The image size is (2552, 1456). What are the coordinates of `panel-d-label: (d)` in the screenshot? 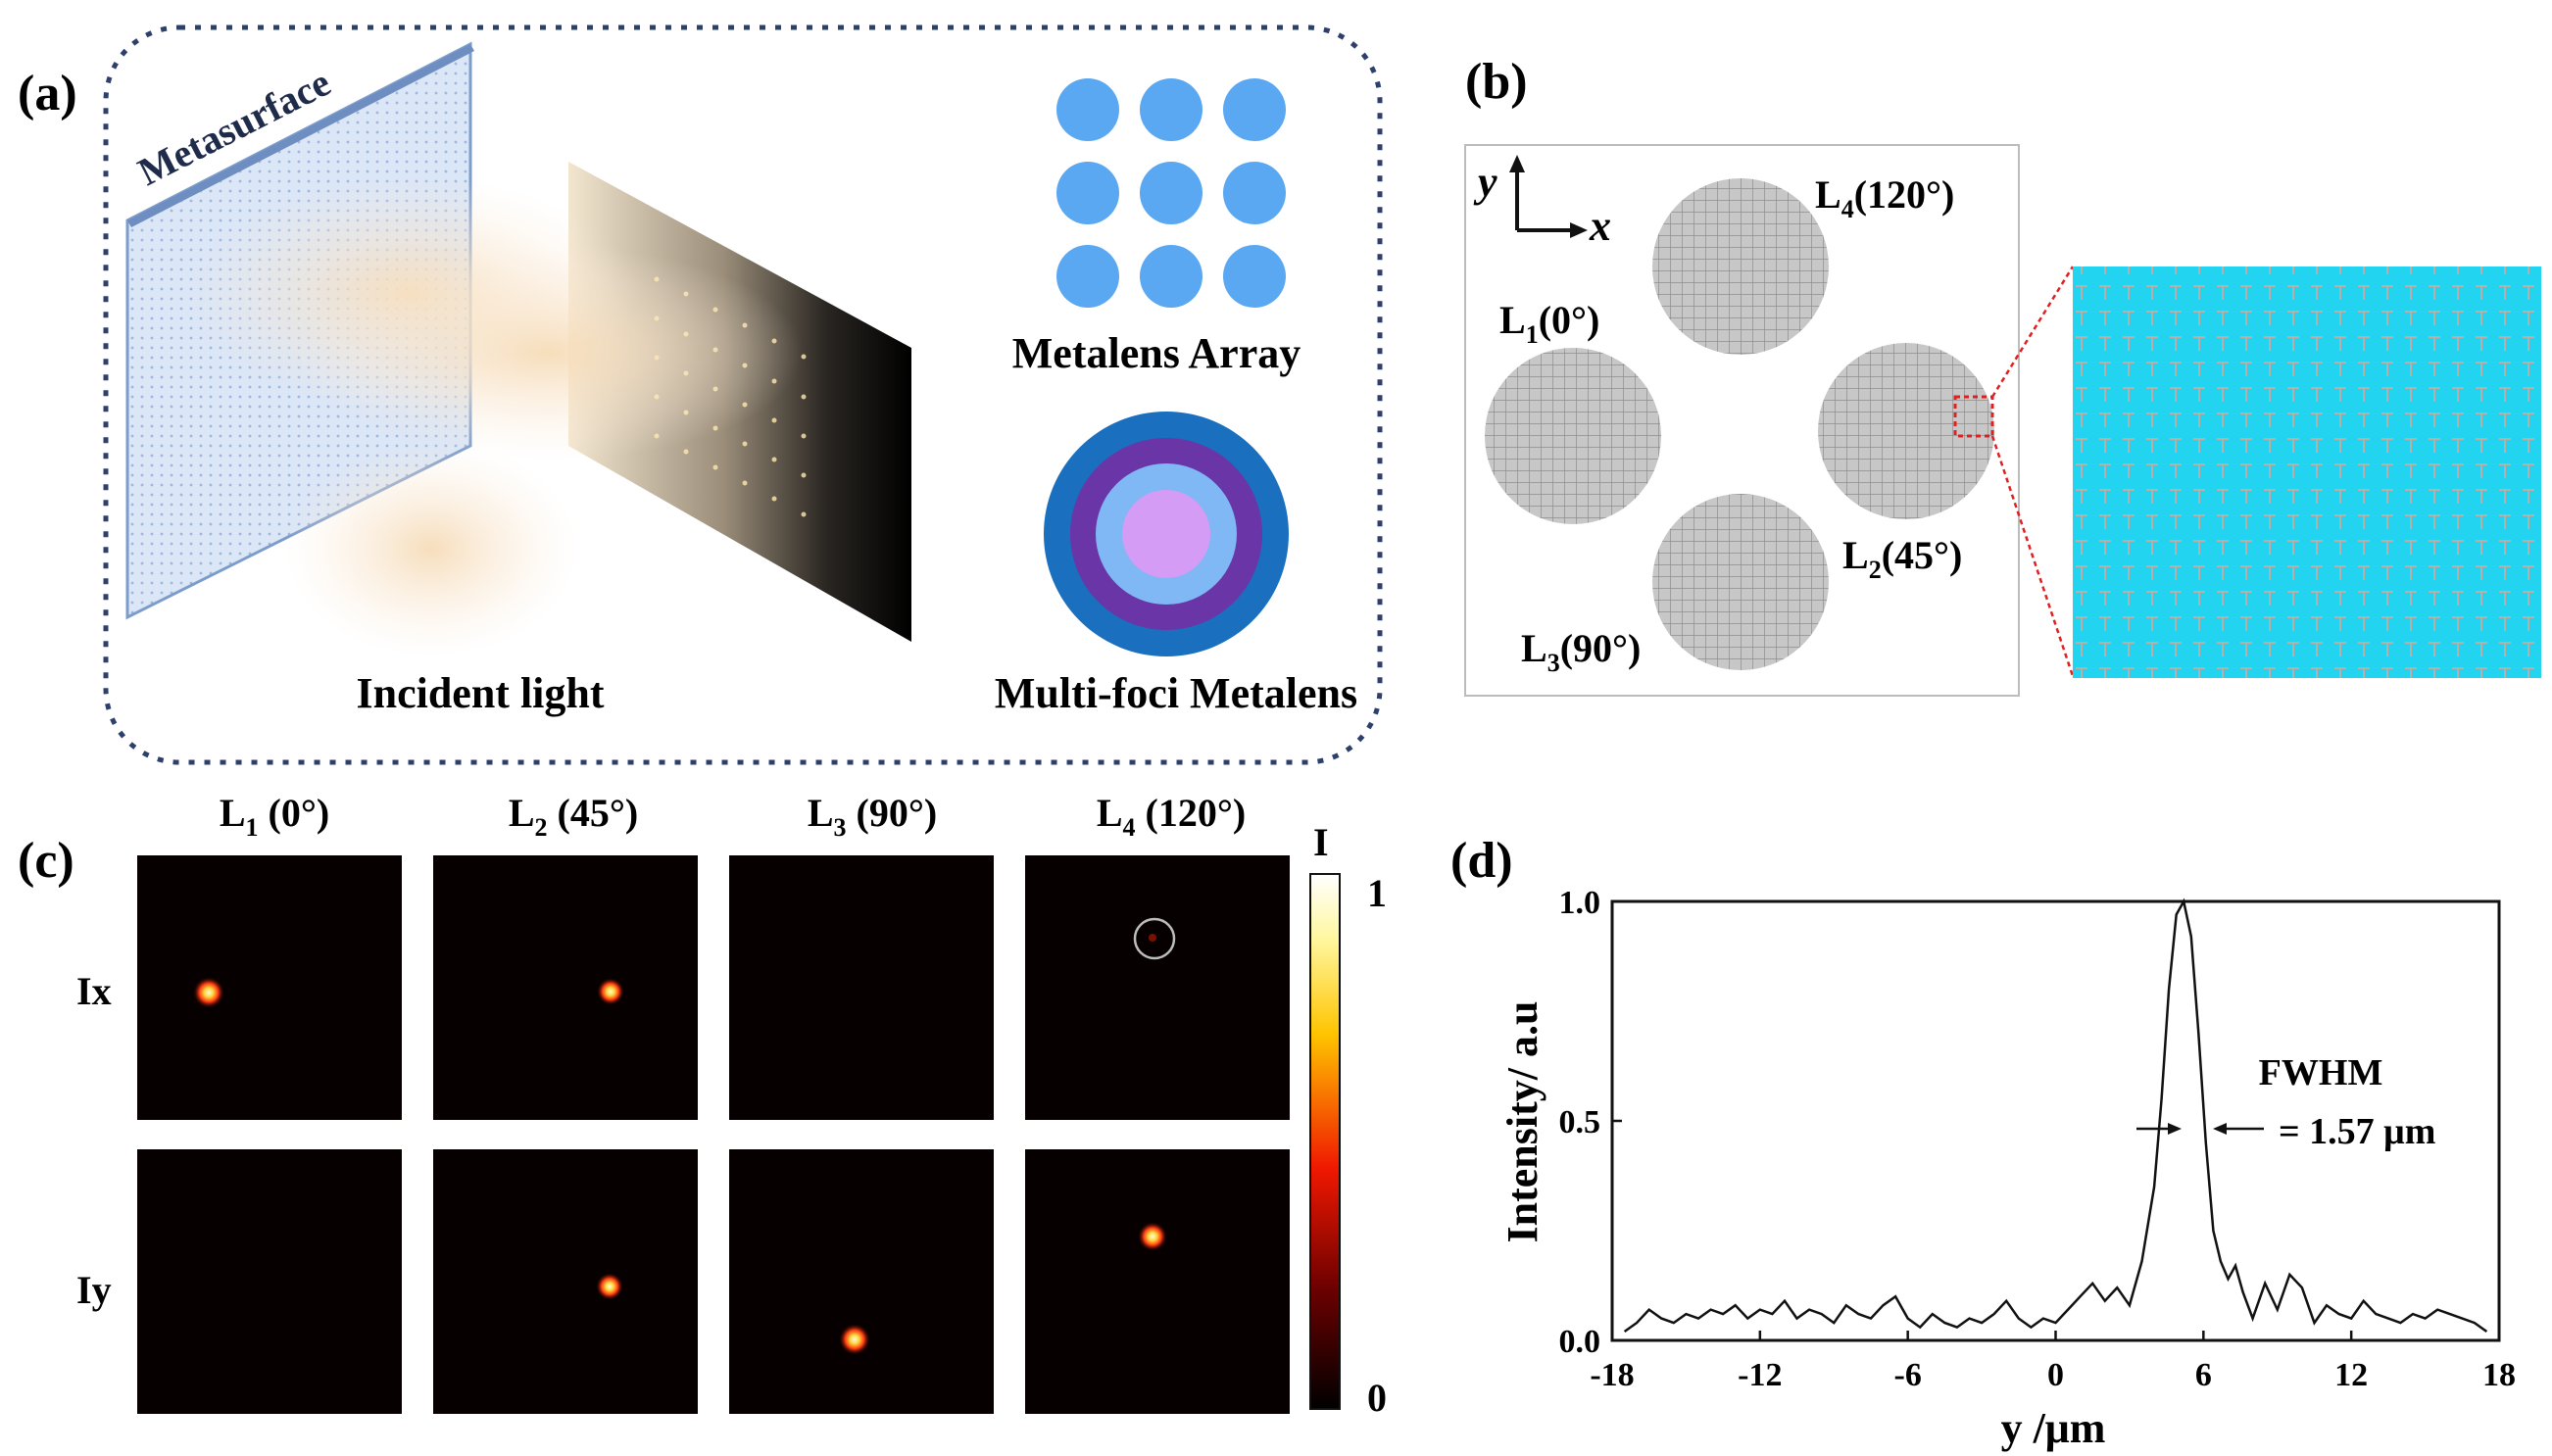 It's located at (1482, 861).